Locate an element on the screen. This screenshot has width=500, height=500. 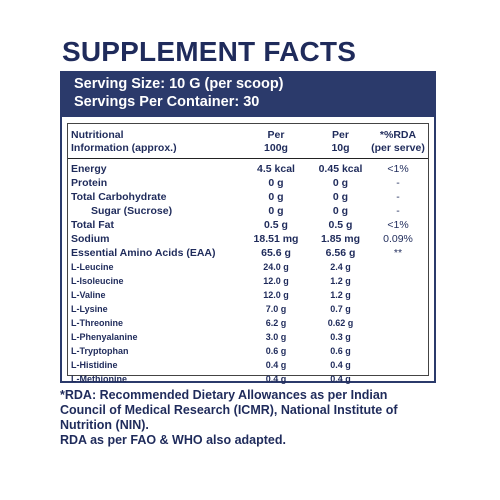
row-name: L-Methionine is located at coordinates (99, 379).